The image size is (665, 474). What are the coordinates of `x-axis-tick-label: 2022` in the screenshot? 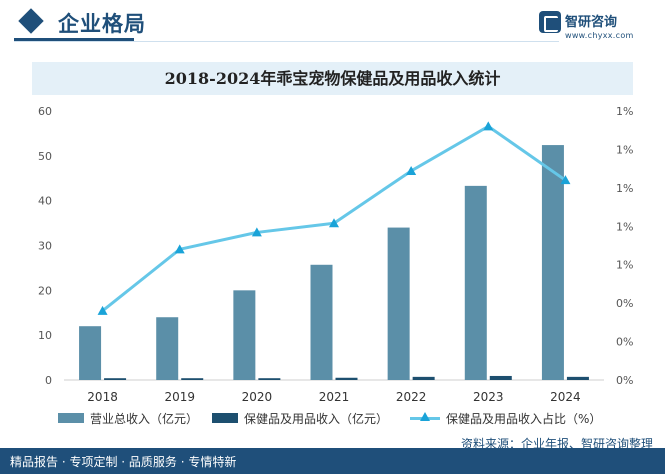 It's located at (411, 397).